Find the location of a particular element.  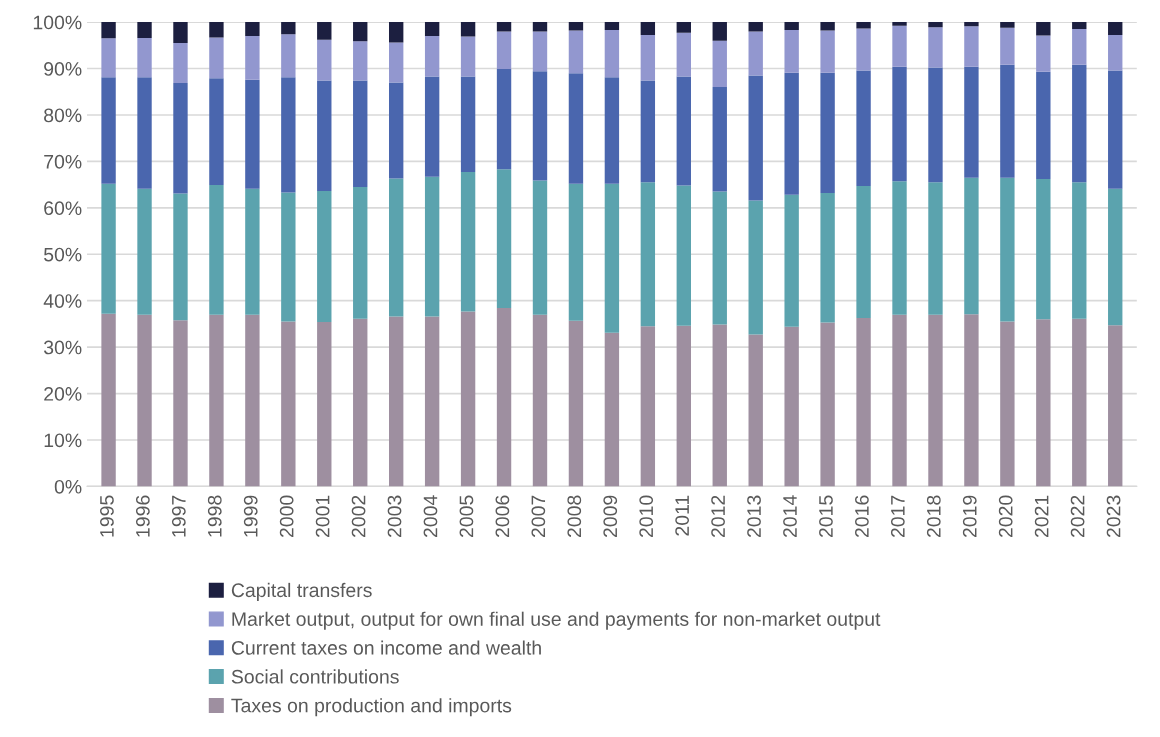

x-tick-label: 2005 is located at coordinates (466, 516).